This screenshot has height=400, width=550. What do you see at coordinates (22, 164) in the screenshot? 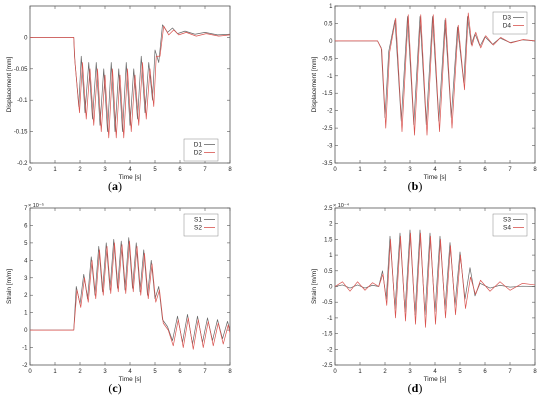
I see `y-tick-label: -0.2` at bounding box center [22, 164].